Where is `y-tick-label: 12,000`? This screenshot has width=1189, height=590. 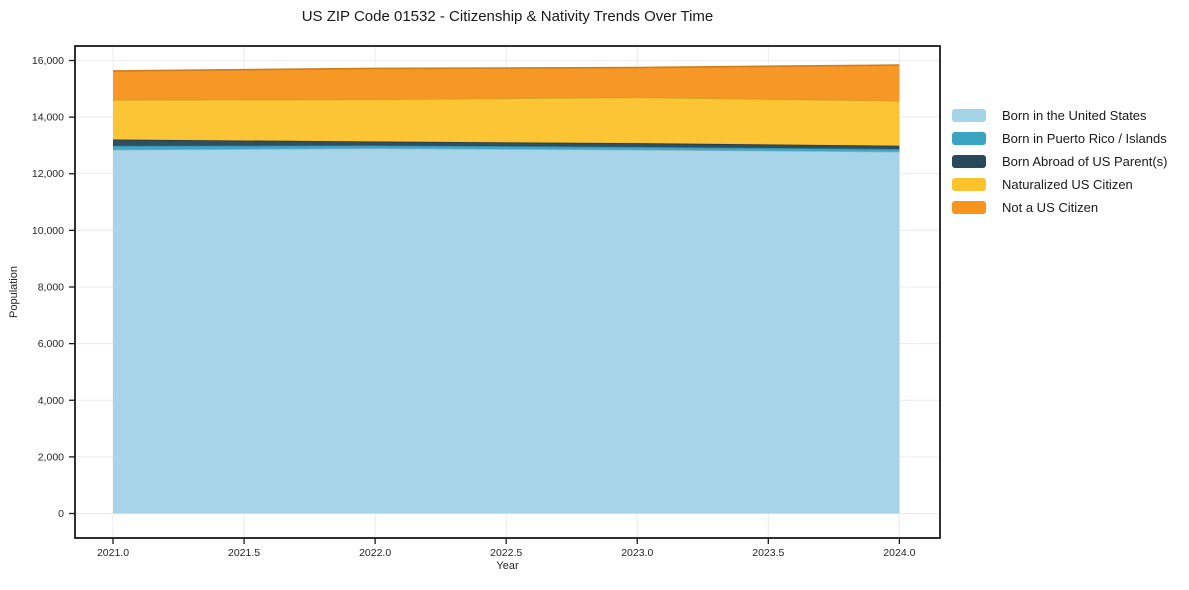 y-tick-label: 12,000 is located at coordinates (48, 174).